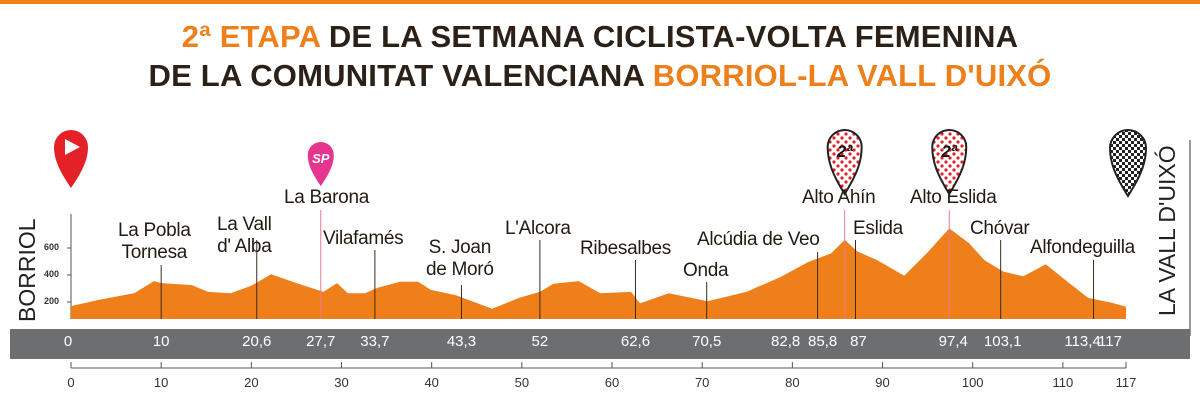 The height and width of the screenshot is (405, 1200). Describe the element at coordinates (1063, 382) in the screenshot. I see `x-tick-label: 110` at that location.